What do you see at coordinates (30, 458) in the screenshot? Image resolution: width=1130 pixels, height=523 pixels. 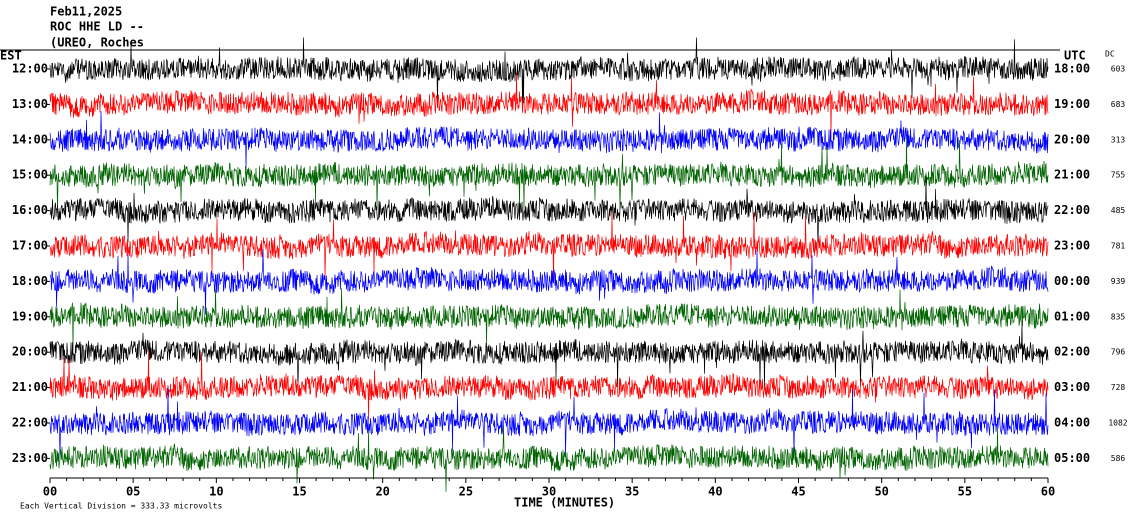 I see `left-tick-label: 23:00` at bounding box center [30, 458].